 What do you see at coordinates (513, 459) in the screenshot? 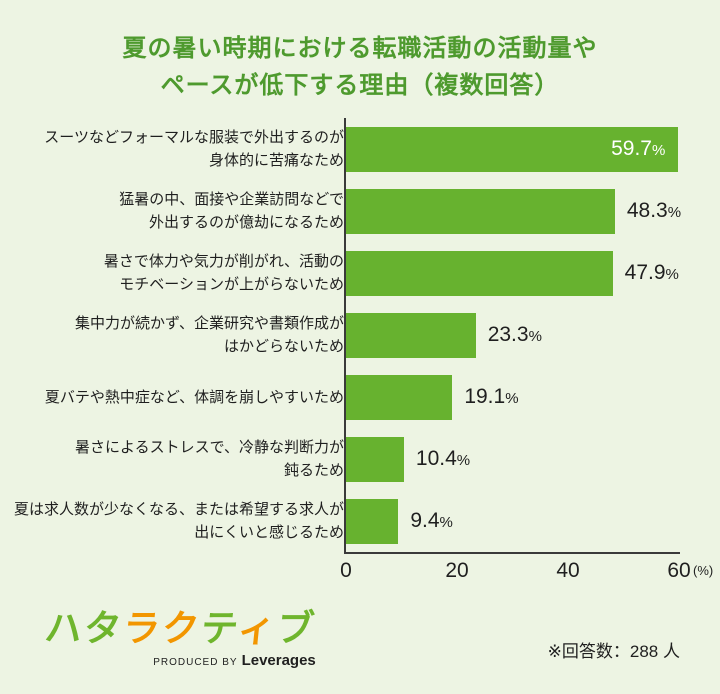
I see `bar-track: 10.4%` at bounding box center [513, 459].